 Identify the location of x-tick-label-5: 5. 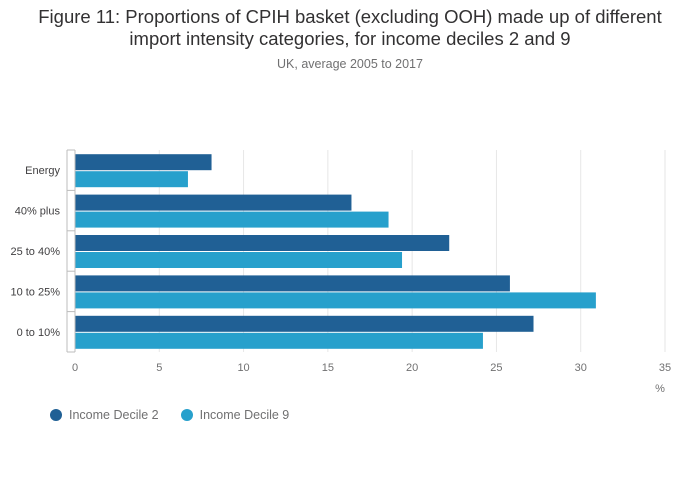
(159, 368).